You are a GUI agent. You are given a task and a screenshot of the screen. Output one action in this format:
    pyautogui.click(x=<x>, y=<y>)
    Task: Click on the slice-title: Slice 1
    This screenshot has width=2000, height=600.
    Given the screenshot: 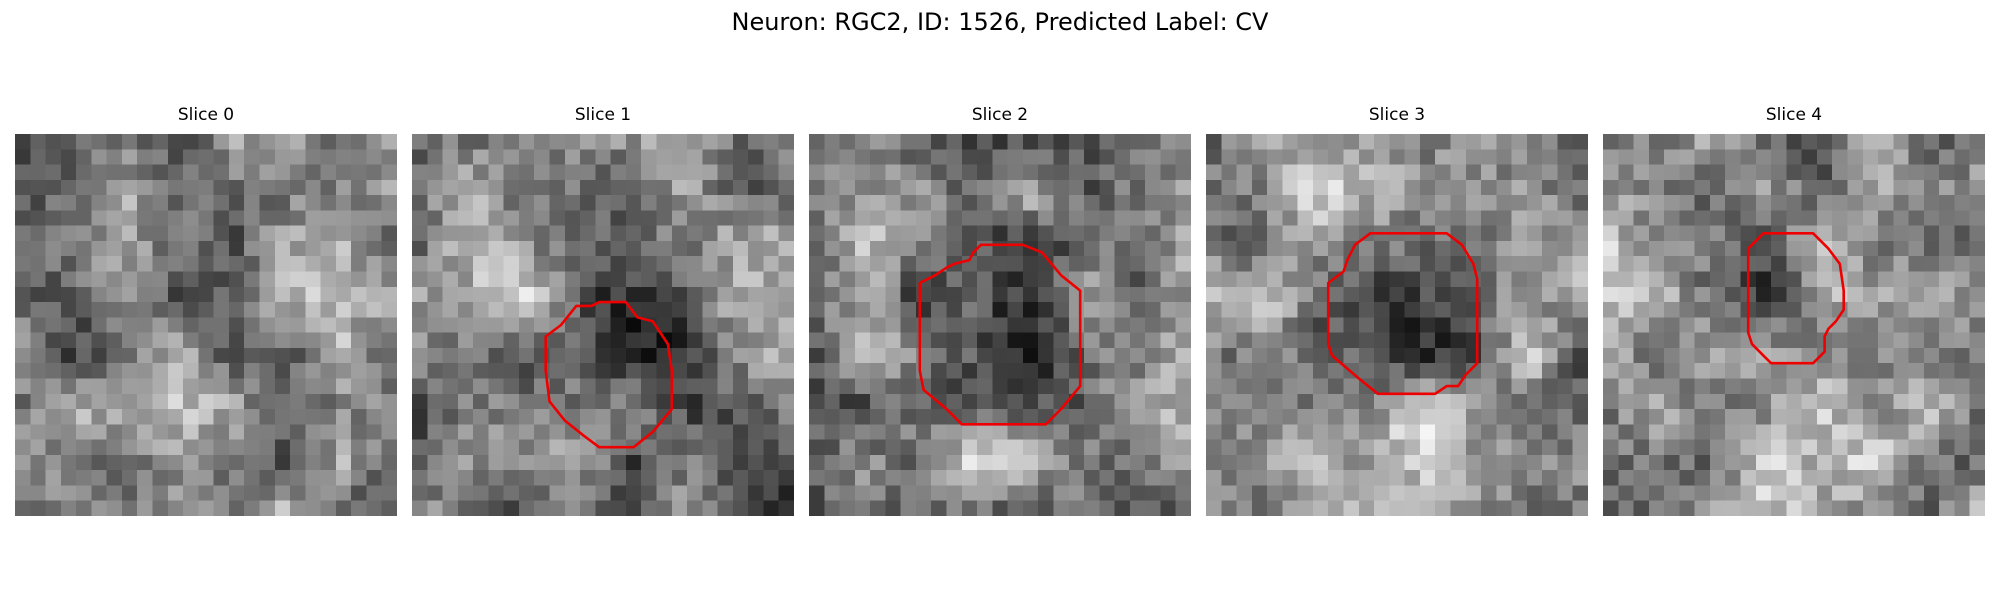 What is the action you would take?
    pyautogui.click(x=603, y=115)
    